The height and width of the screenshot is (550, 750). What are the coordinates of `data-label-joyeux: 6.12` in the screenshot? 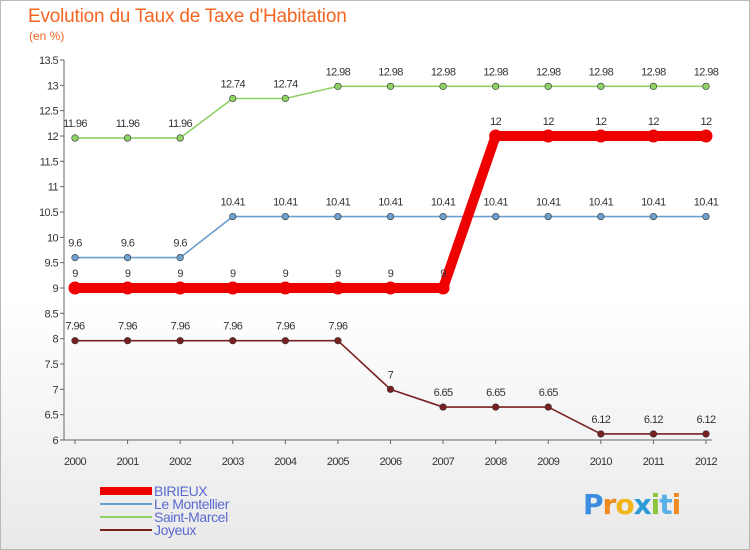 It's located at (653, 420).